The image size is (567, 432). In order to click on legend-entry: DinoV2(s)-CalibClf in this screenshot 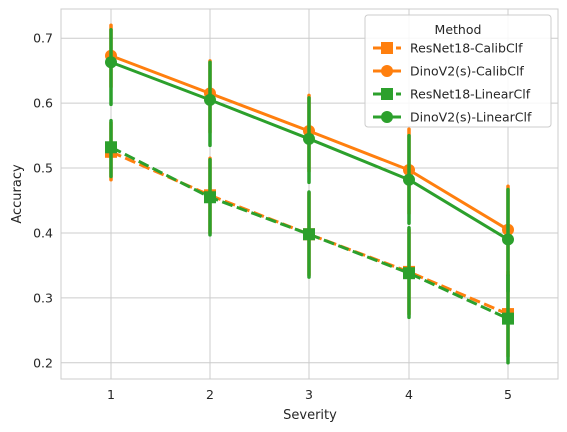, I will do `click(448, 71)`.